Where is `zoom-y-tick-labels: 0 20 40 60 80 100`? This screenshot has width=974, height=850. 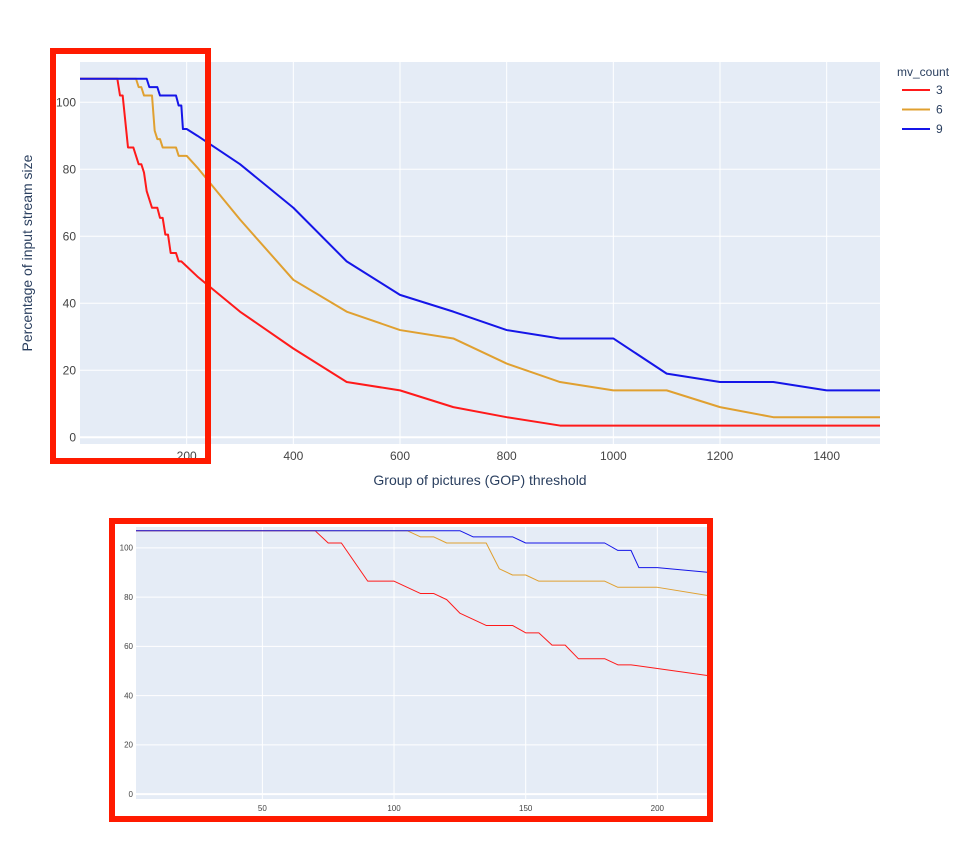 zoom-y-tick-labels: 0 20 40 60 80 100 is located at coordinates (127, 671).